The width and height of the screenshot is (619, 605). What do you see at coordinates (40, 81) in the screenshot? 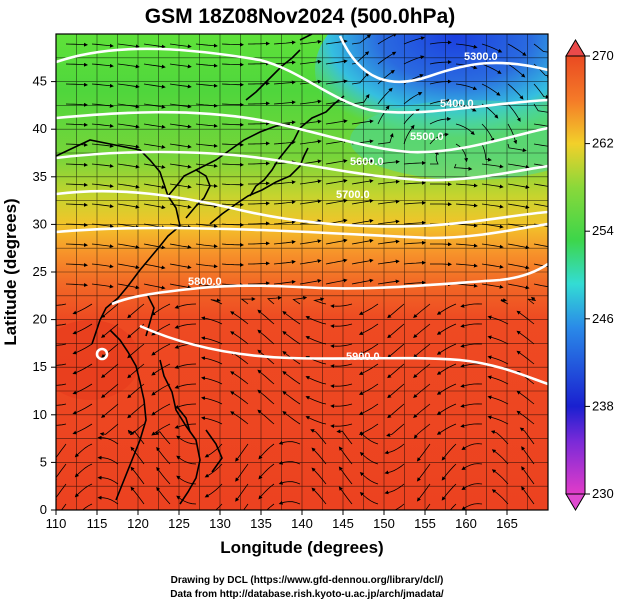
I see `y-tick-label: 45` at bounding box center [40, 81].